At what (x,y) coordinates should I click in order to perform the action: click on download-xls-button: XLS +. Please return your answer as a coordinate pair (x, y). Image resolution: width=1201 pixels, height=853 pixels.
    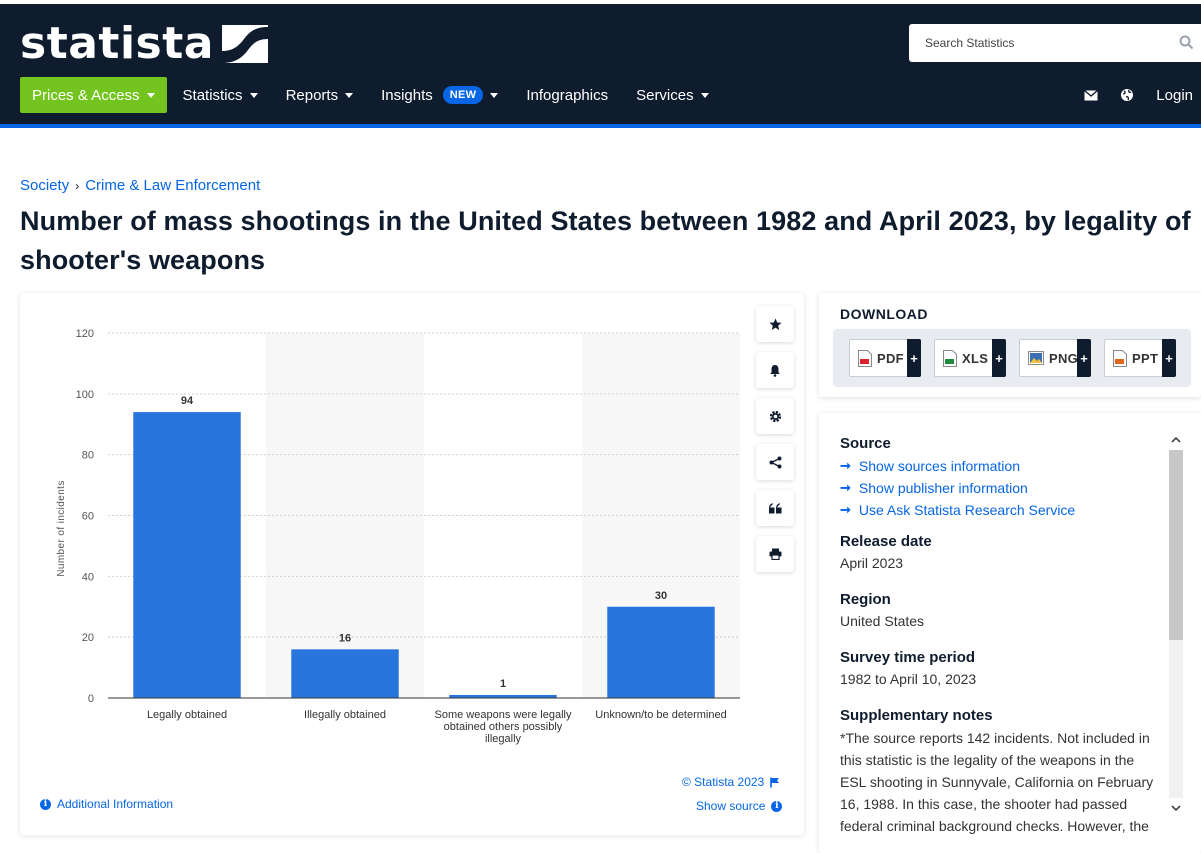
    Looking at the image, I should click on (970, 358).